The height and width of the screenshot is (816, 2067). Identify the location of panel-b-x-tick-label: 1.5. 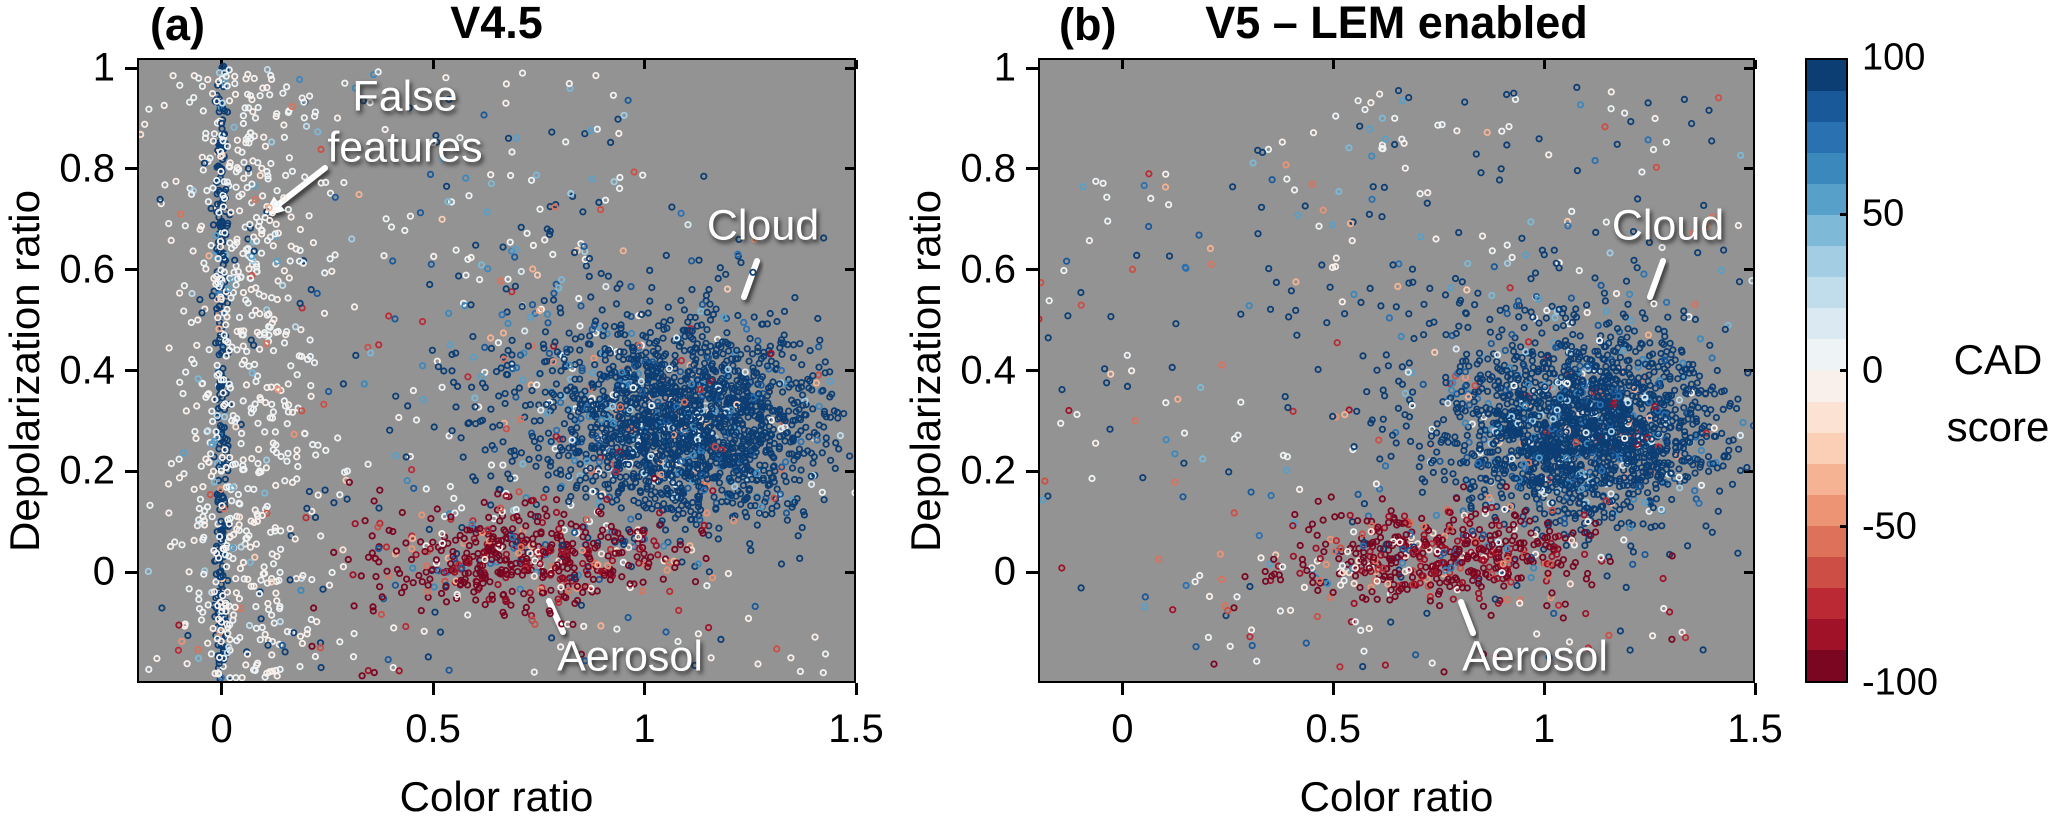
(1755, 729).